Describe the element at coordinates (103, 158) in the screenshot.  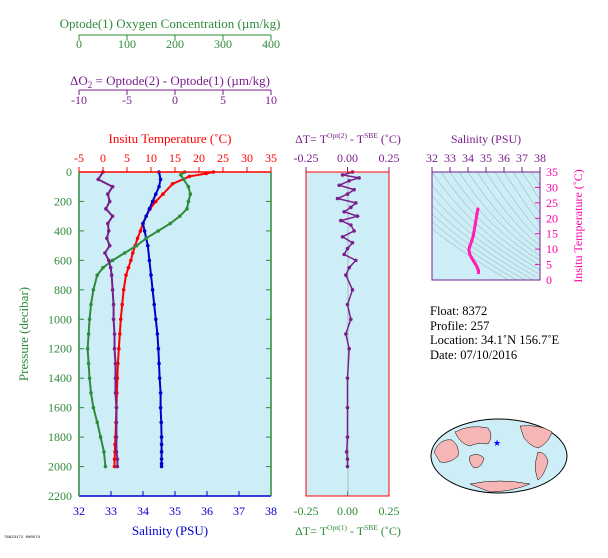
I see `temperature-tick-label: 0` at that location.